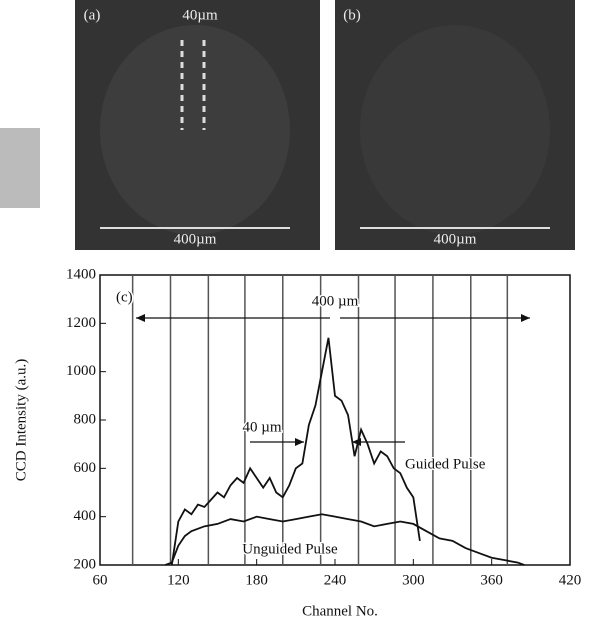 The width and height of the screenshot is (602, 630). I want to click on y-tick-label: 200, so click(85, 564).